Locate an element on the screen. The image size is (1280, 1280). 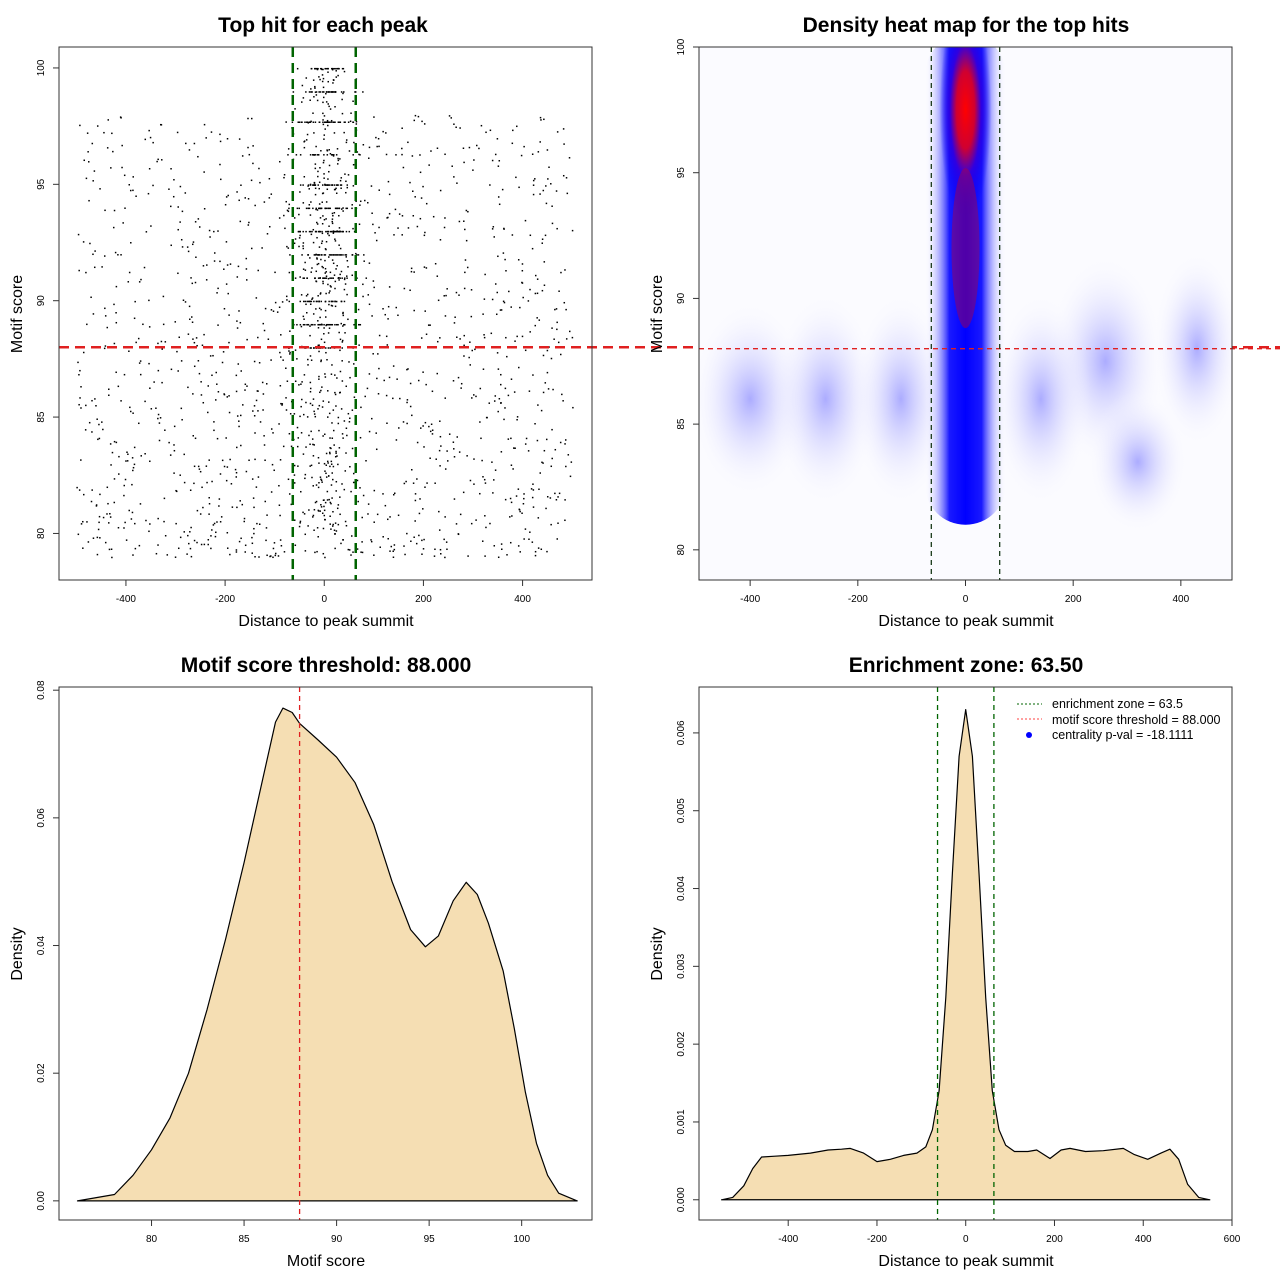
chart-title: Motif score threshold: 88.000 is located at coordinates (326, 665).